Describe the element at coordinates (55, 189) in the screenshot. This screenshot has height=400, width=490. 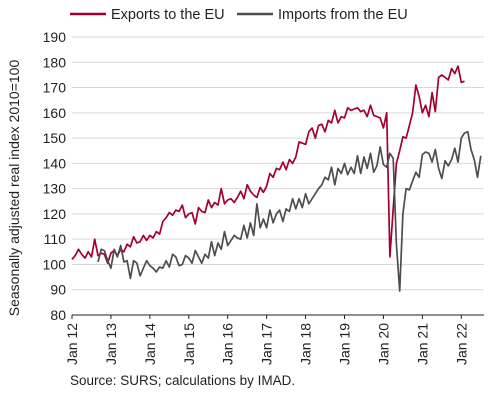
I see `y-tick-label: 130` at that location.